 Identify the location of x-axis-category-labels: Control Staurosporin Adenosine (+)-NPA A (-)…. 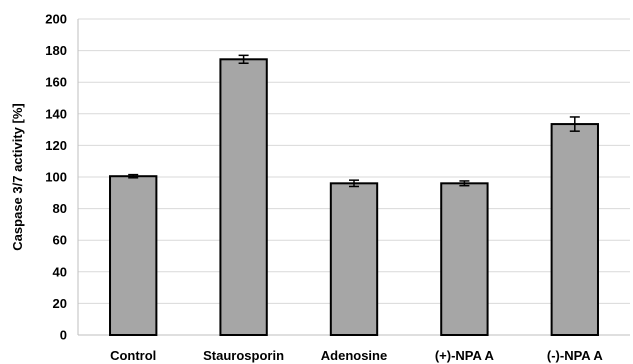
(356, 355).